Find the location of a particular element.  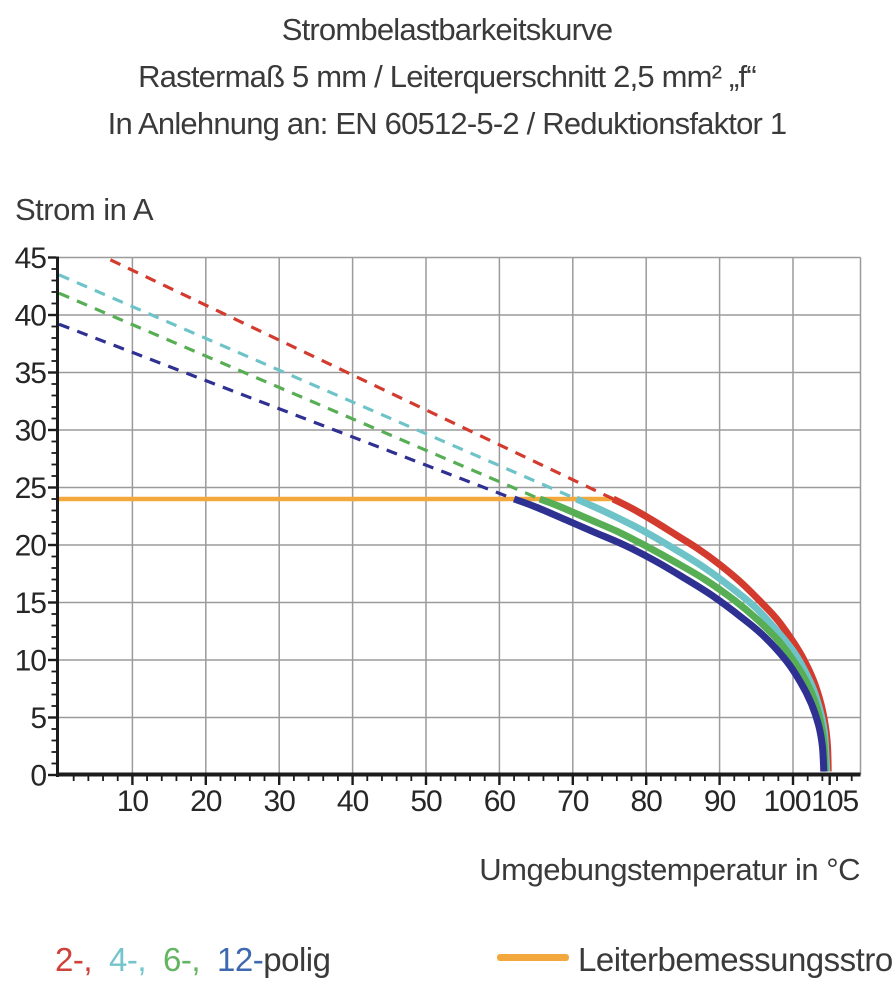

y-tick-label: 45 is located at coordinates (31, 258).